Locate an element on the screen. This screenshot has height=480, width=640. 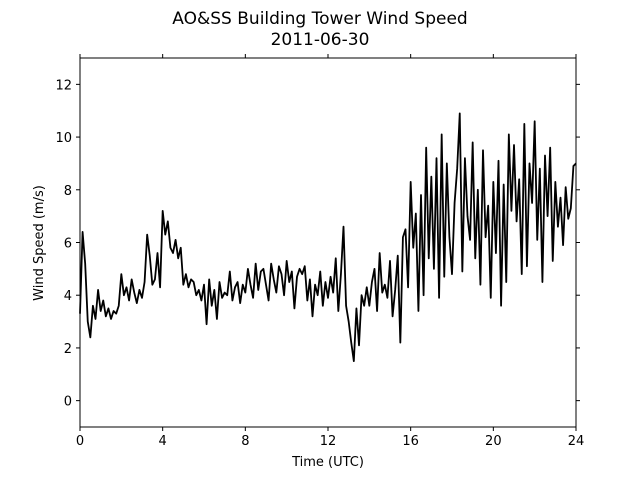
y-tick-label: 8 is located at coordinates (68, 191).